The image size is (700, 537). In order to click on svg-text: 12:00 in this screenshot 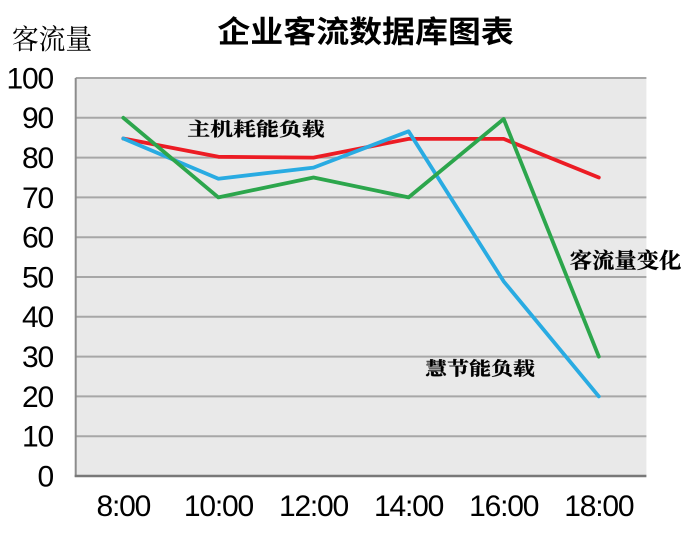, I will do `click(314, 506)`.